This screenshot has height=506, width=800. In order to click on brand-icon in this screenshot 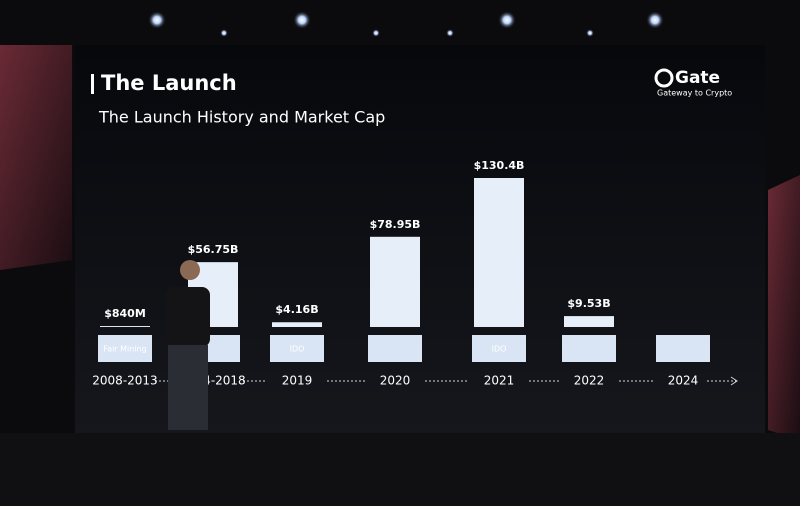, I will do `click(664, 78)`.